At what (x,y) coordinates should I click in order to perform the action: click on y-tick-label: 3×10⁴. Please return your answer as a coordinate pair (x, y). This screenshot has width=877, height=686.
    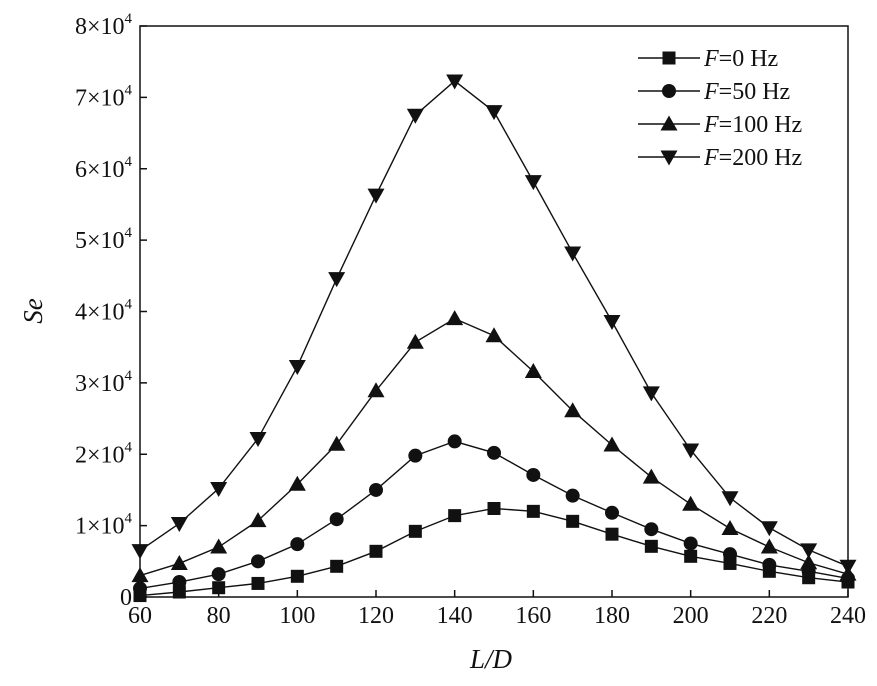
    Looking at the image, I should click on (104, 382).